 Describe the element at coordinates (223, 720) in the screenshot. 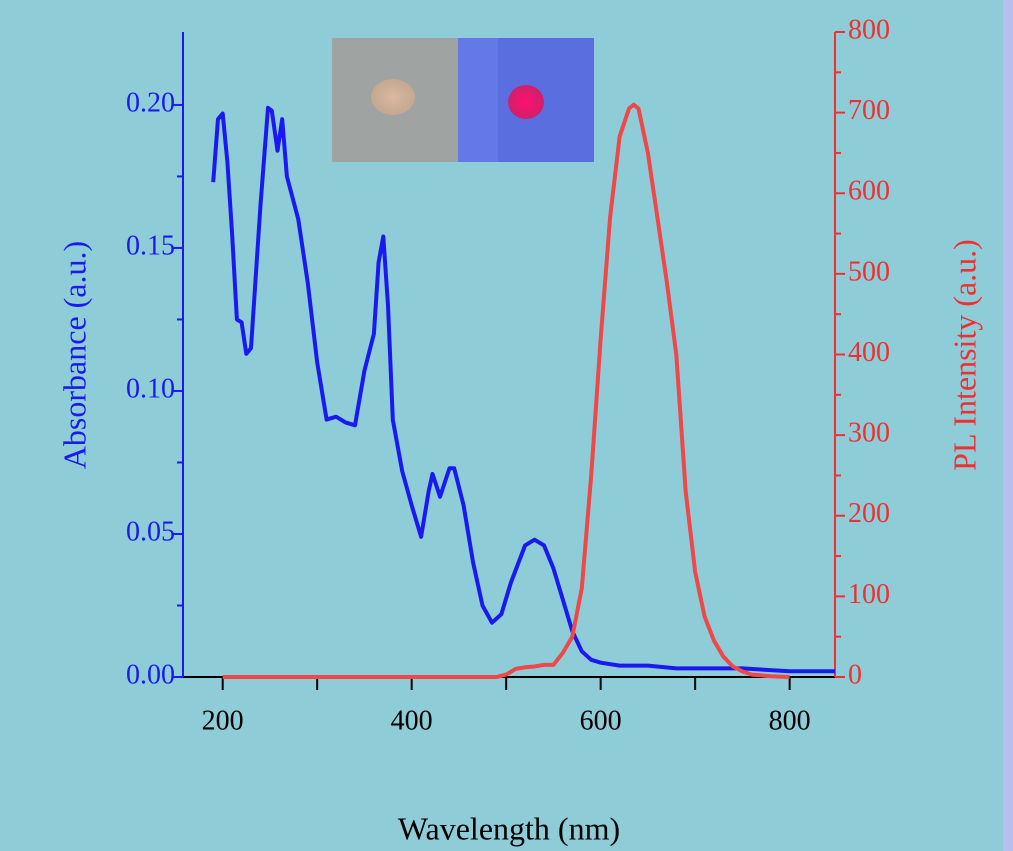

I see `x-tick-label: 200` at that location.